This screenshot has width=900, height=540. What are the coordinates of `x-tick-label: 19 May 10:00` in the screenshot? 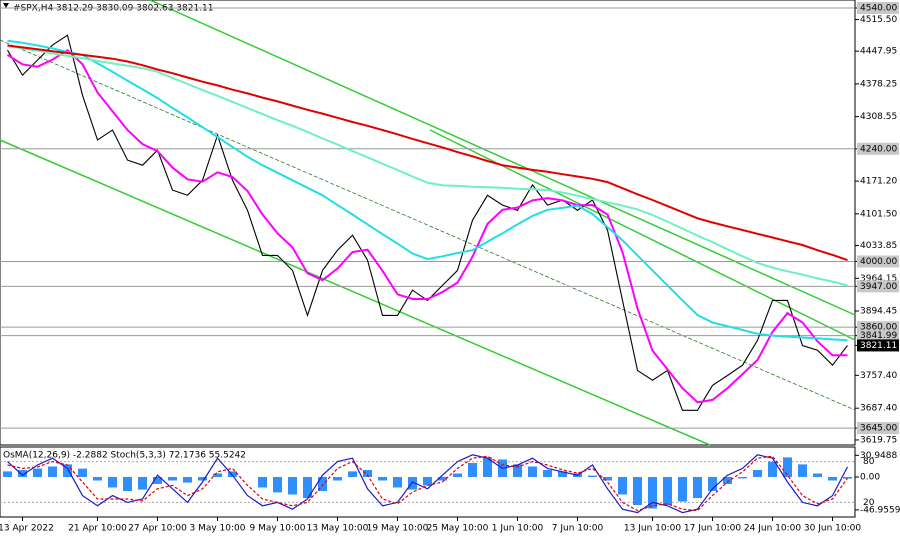 It's located at (398, 529).